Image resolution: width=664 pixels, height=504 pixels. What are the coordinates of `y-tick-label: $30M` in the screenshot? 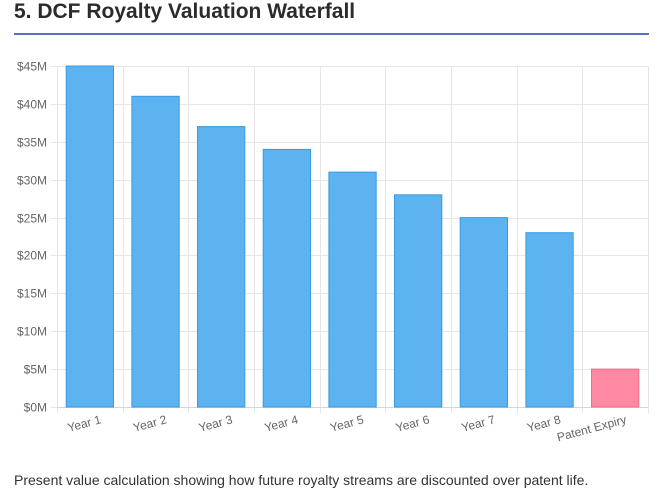 It's located at (32, 181).